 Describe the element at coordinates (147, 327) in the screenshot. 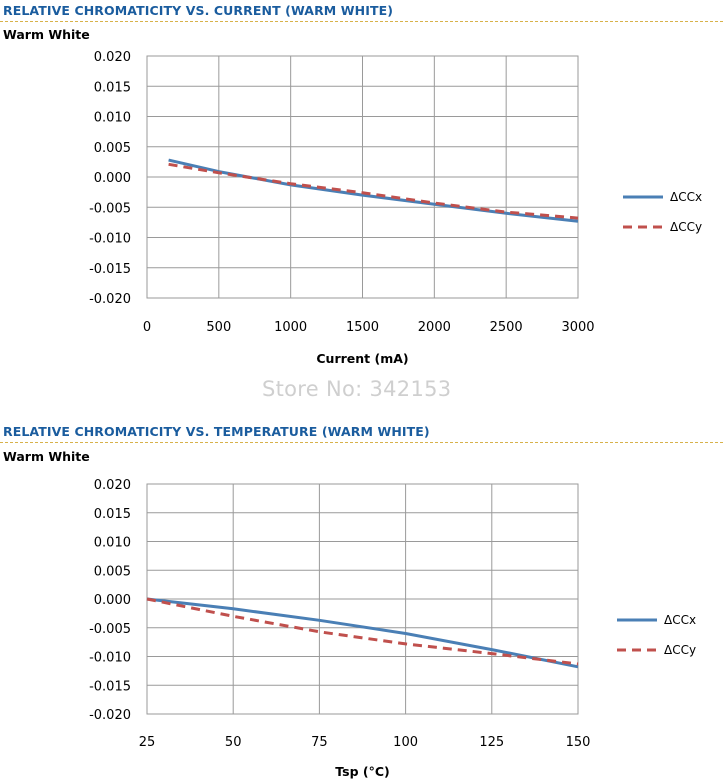

I see `x-tick-label: 0` at that location.